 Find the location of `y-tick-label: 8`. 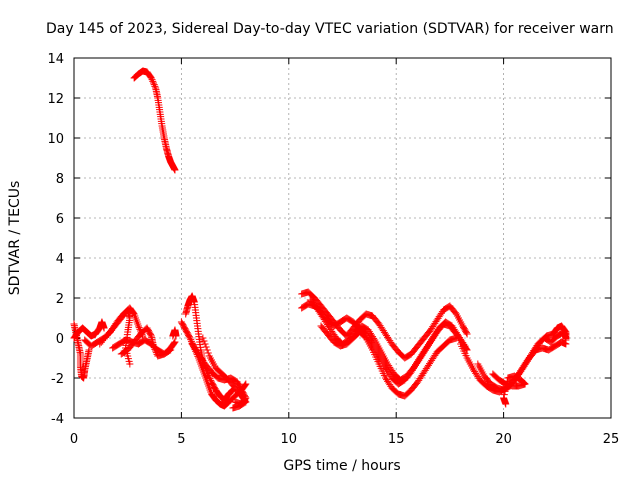

y-tick-label: 8 is located at coordinates (60, 179).